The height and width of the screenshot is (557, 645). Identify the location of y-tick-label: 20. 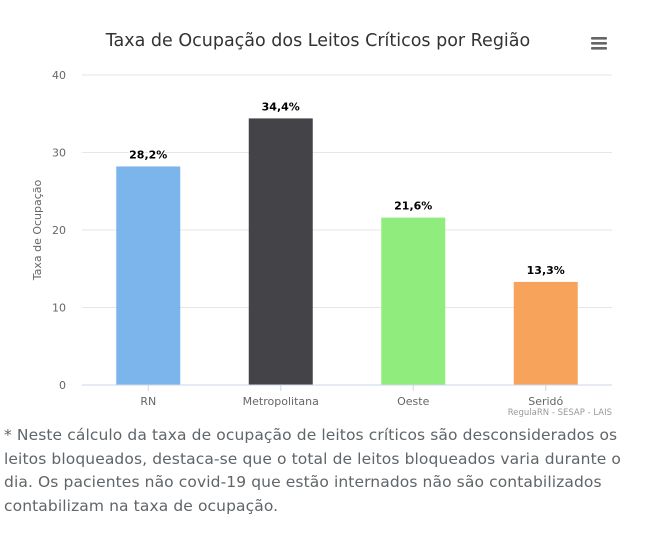
(59, 230).